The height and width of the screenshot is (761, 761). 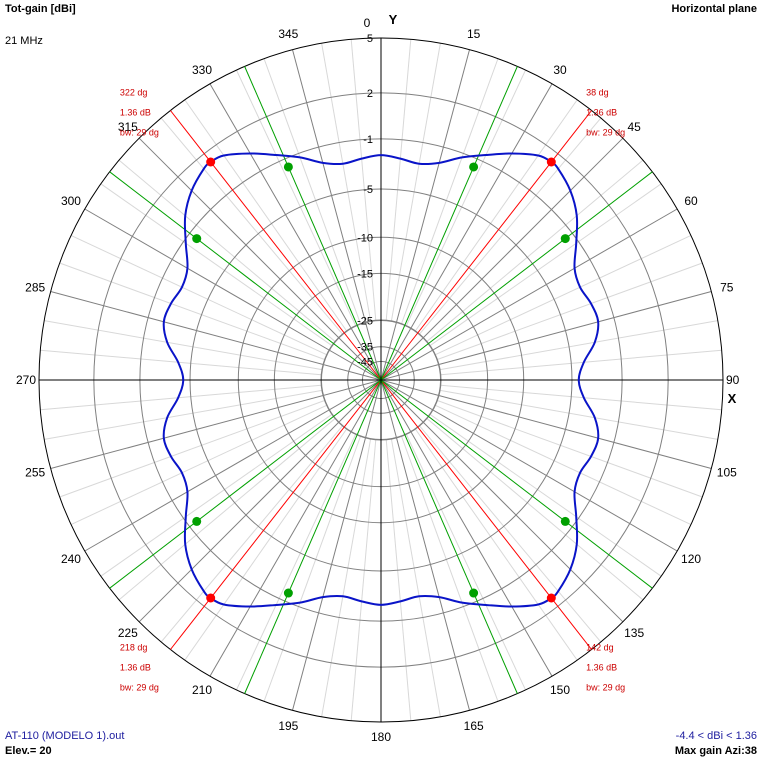 What do you see at coordinates (368, 140) in the screenshot?
I see `gain-ring-label: -1` at bounding box center [368, 140].